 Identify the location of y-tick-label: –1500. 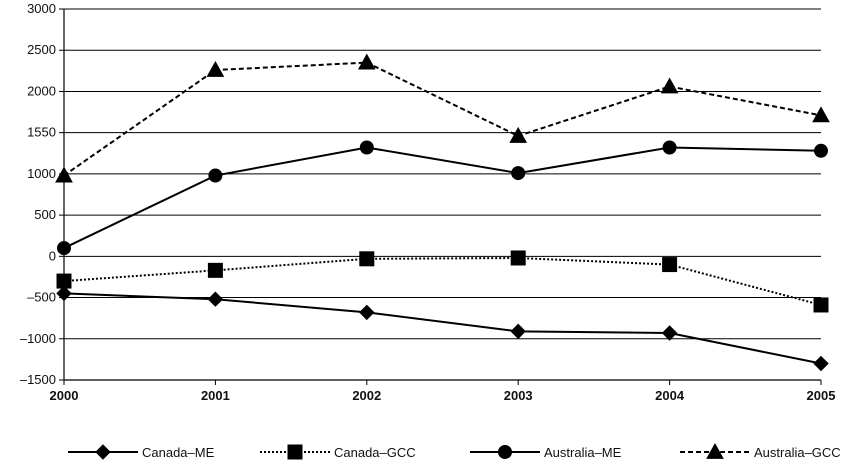
(38, 379).